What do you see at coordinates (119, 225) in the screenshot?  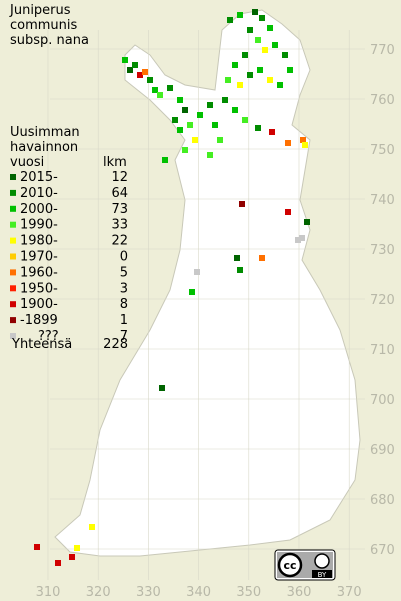 I see `legend-count: 33` at bounding box center [119, 225].